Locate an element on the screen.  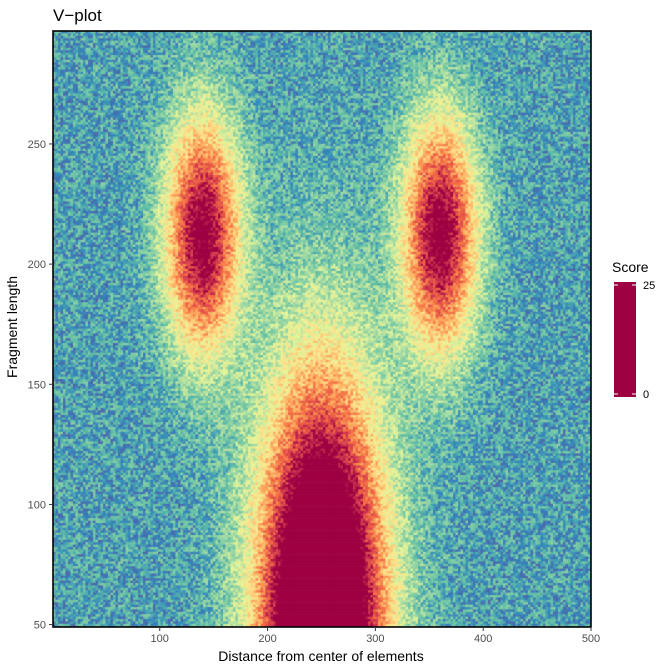
x-axis-title: Distance from center of elements is located at coordinates (320, 656).